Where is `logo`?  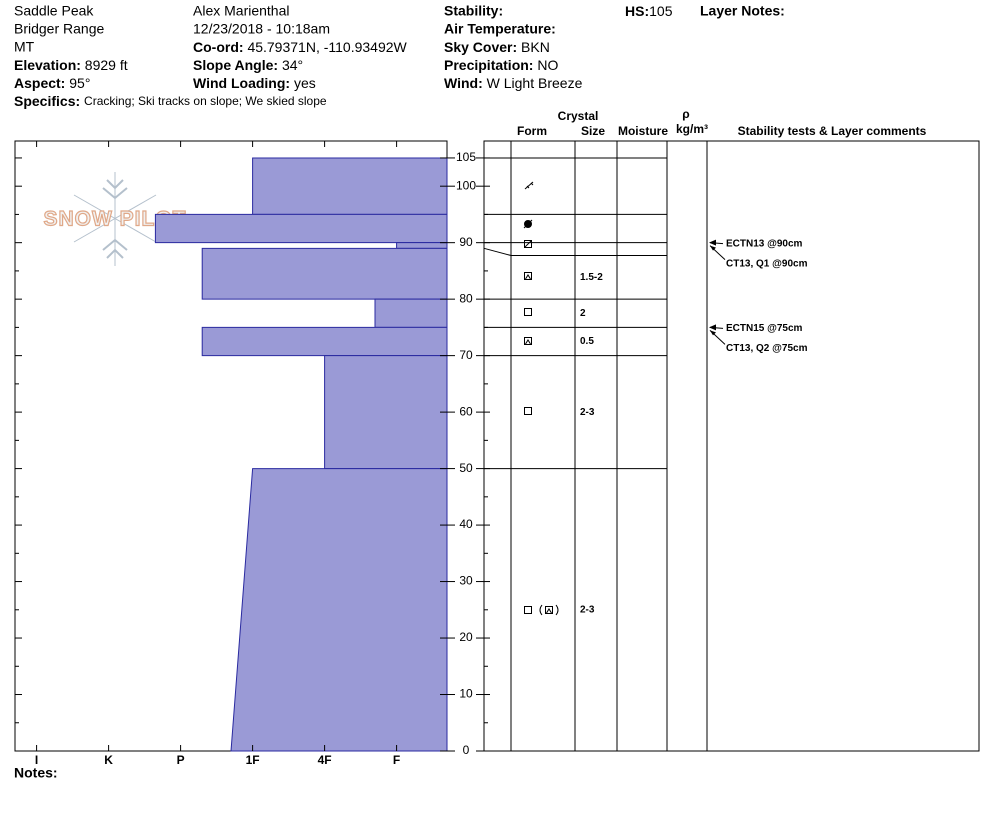 logo is located at coordinates (115, 219).